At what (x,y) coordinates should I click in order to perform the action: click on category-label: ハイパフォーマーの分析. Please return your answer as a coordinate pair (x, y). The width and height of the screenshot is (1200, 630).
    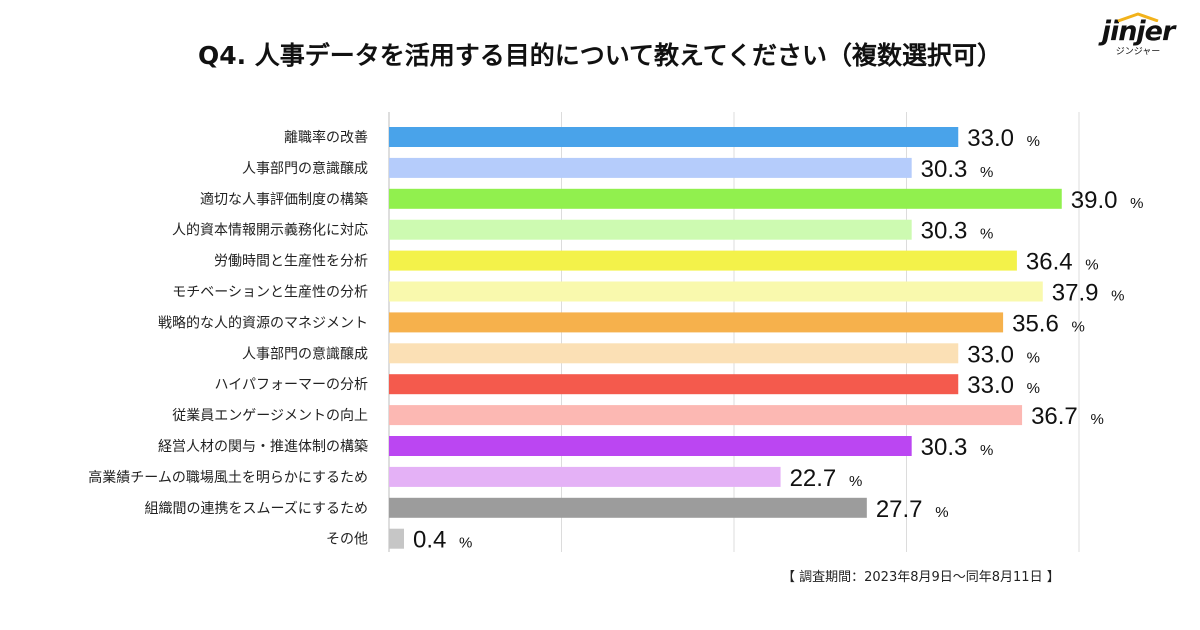
    Looking at the image, I should click on (291, 385).